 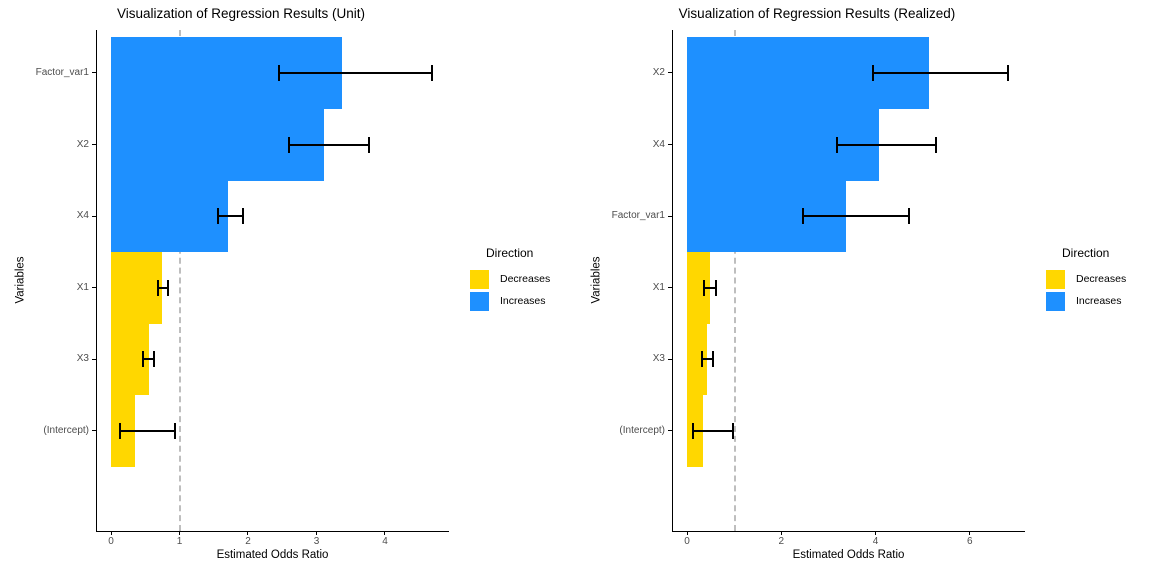 I want to click on y-tick-label: Factor_var1, so click(x=62, y=72).